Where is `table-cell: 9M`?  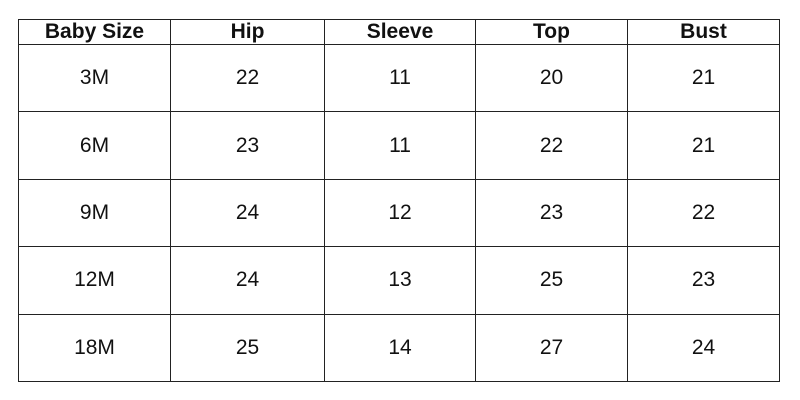
table-cell: 9M is located at coordinates (94, 213).